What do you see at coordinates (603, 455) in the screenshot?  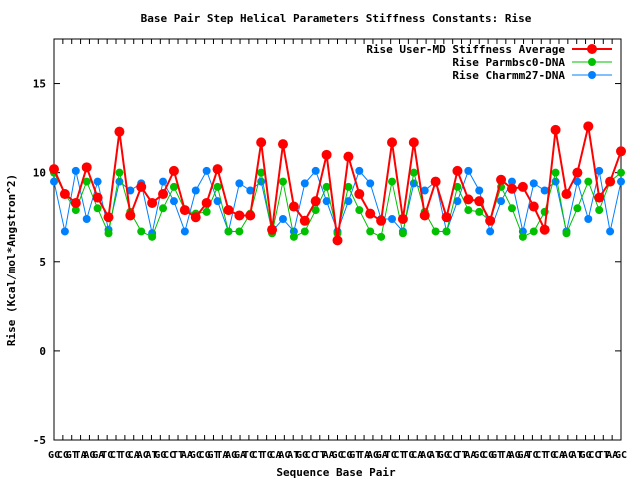 I see `x-tick-label: TT` at bounding box center [603, 455].